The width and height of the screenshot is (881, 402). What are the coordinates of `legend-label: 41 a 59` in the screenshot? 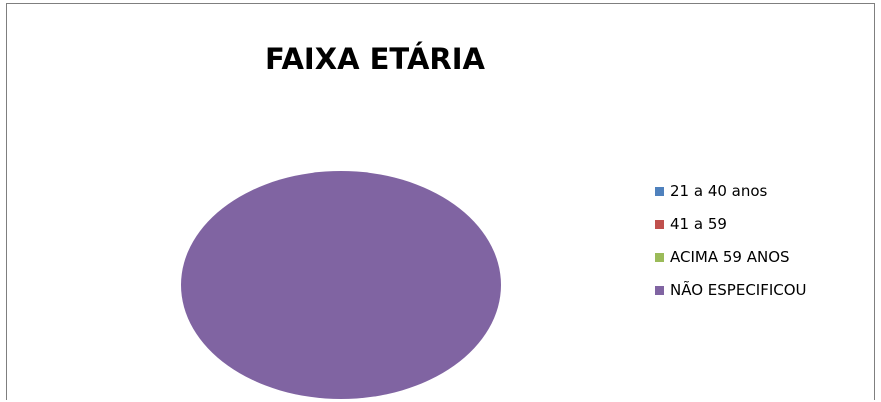 It's located at (698, 224).